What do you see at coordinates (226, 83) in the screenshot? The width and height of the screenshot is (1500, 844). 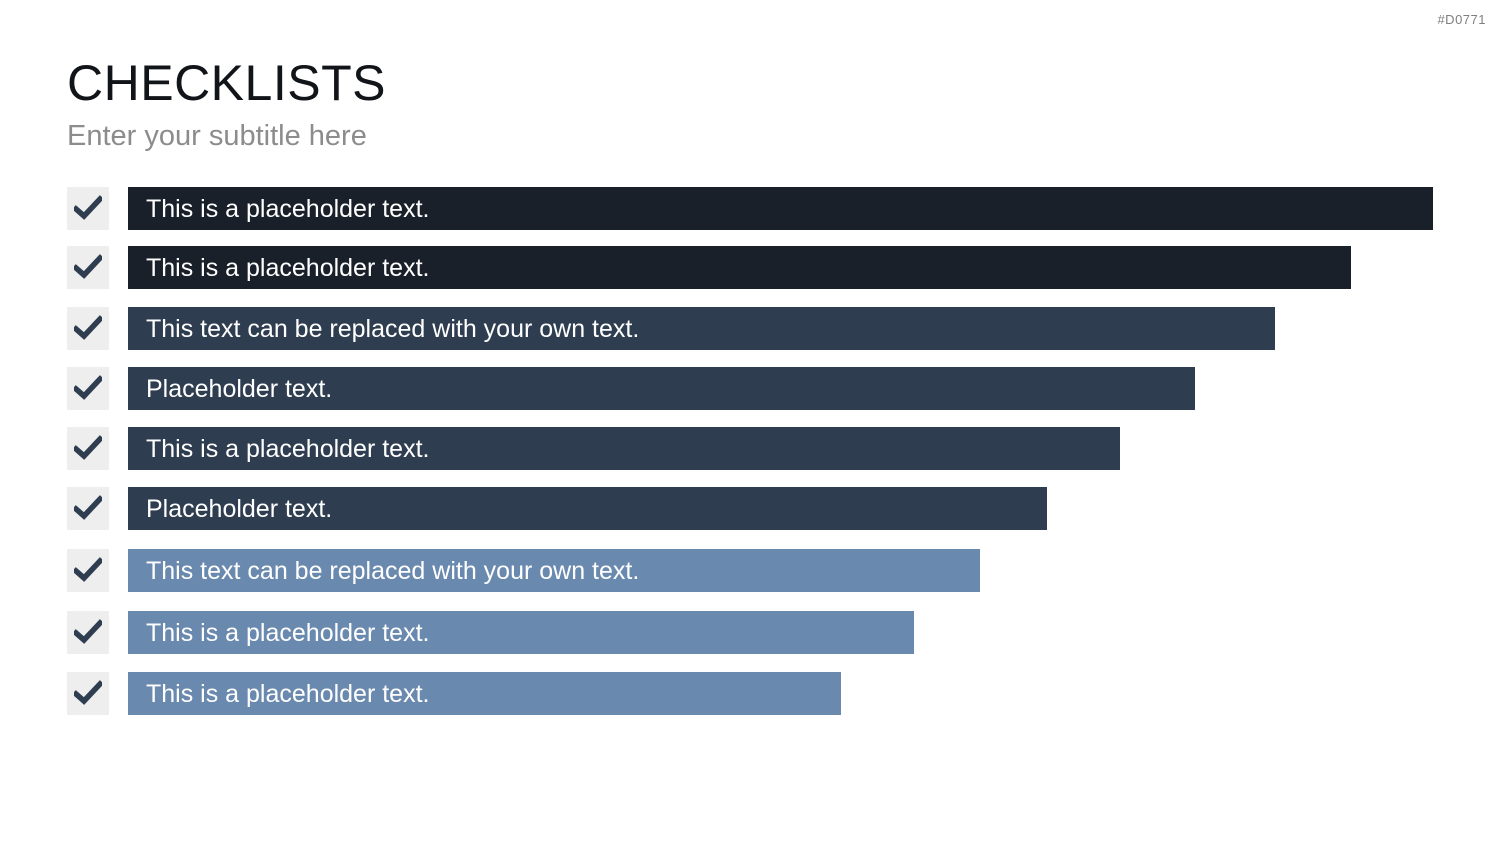 I see `page-title: CHECKLISTS` at bounding box center [226, 83].